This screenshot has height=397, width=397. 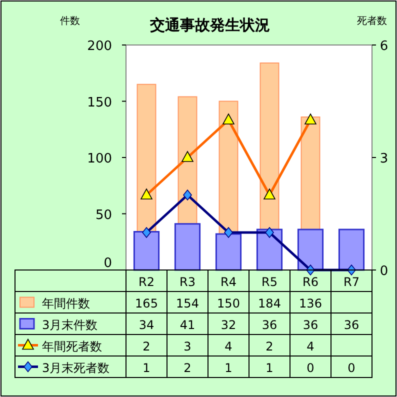 I want to click on legend-label: 3月末件数, so click(x=70, y=325).